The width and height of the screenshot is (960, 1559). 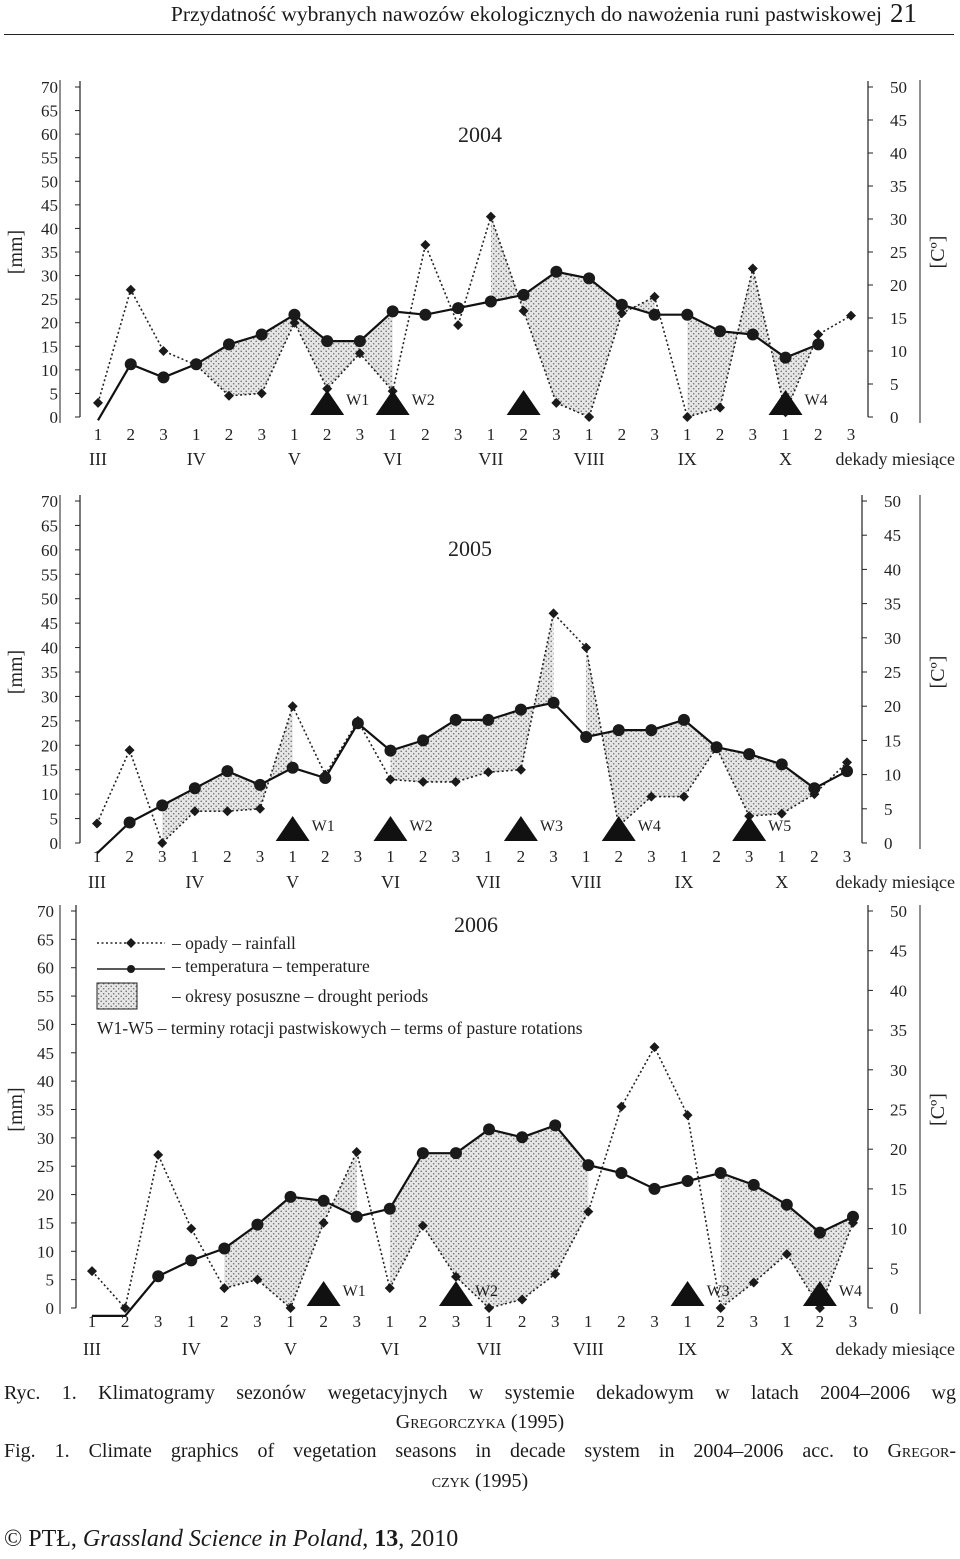 What do you see at coordinates (892, 706) in the screenshot?
I see `right-tick-label: 20` at bounding box center [892, 706].